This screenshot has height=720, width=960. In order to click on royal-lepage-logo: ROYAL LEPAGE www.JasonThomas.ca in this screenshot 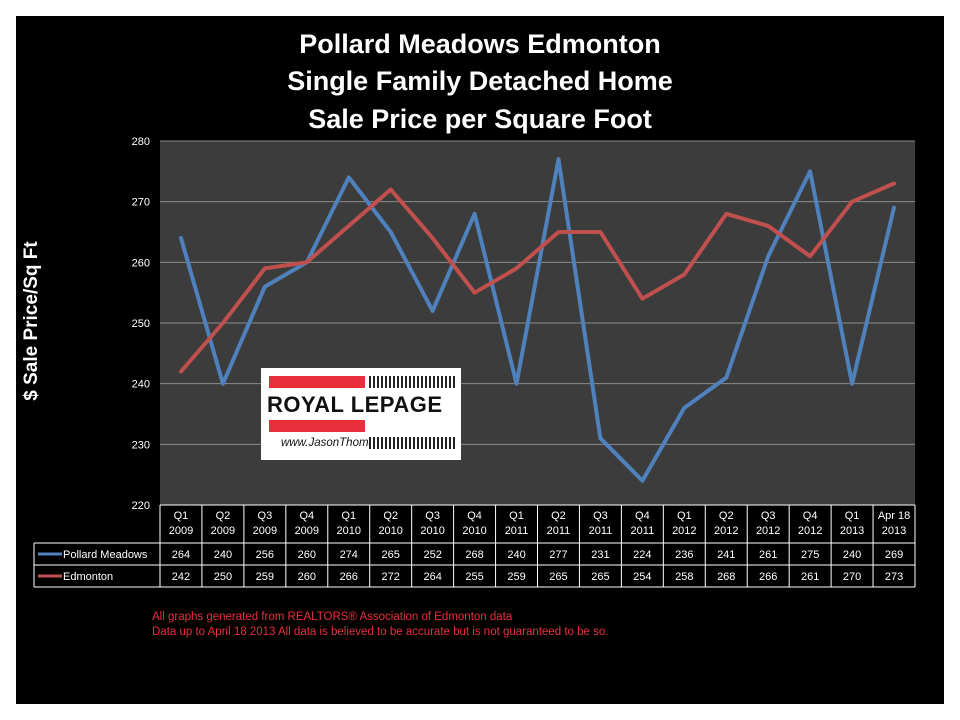, I will do `click(361, 414)`.